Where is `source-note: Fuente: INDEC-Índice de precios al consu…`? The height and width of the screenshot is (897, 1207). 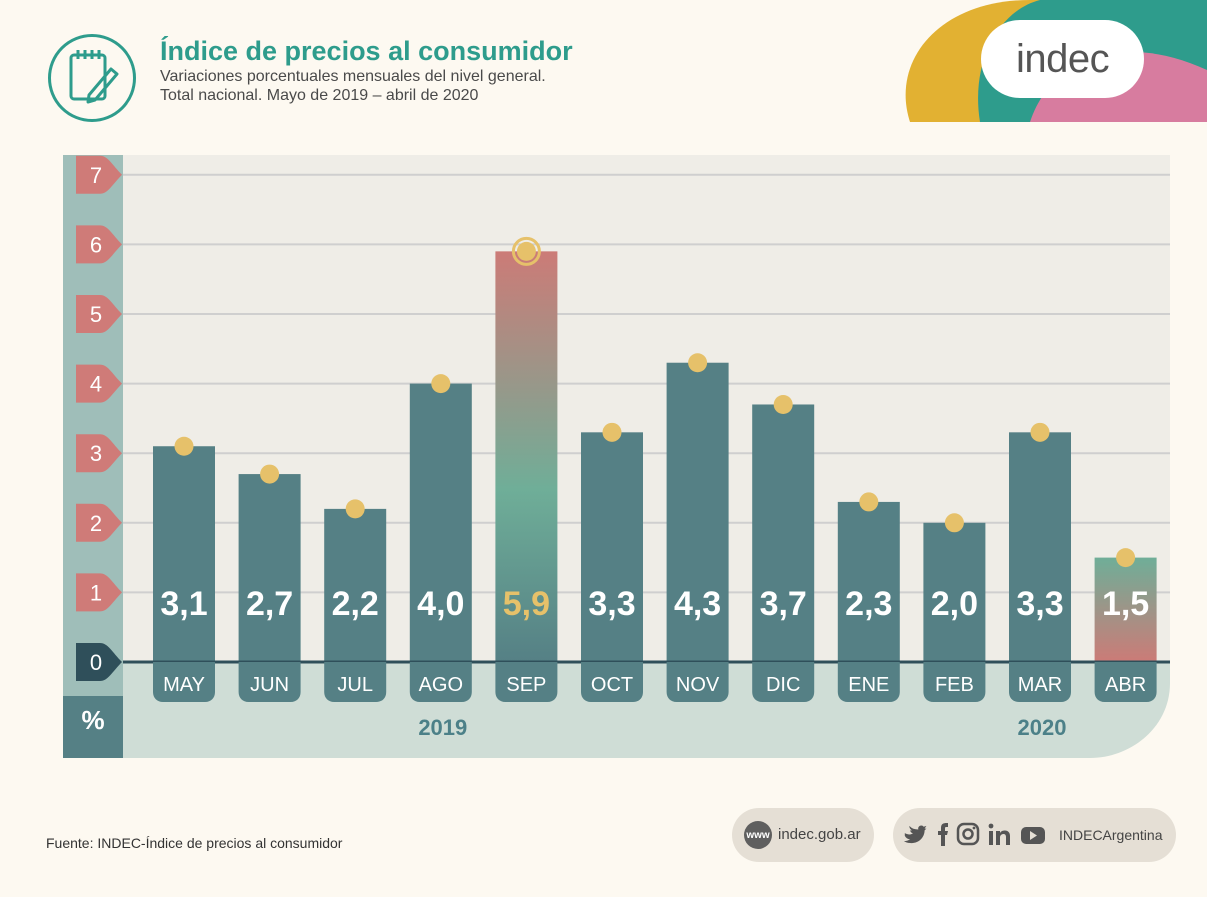
source-note: Fuente: INDEC-Índice de precios al consu… is located at coordinates (194, 843).